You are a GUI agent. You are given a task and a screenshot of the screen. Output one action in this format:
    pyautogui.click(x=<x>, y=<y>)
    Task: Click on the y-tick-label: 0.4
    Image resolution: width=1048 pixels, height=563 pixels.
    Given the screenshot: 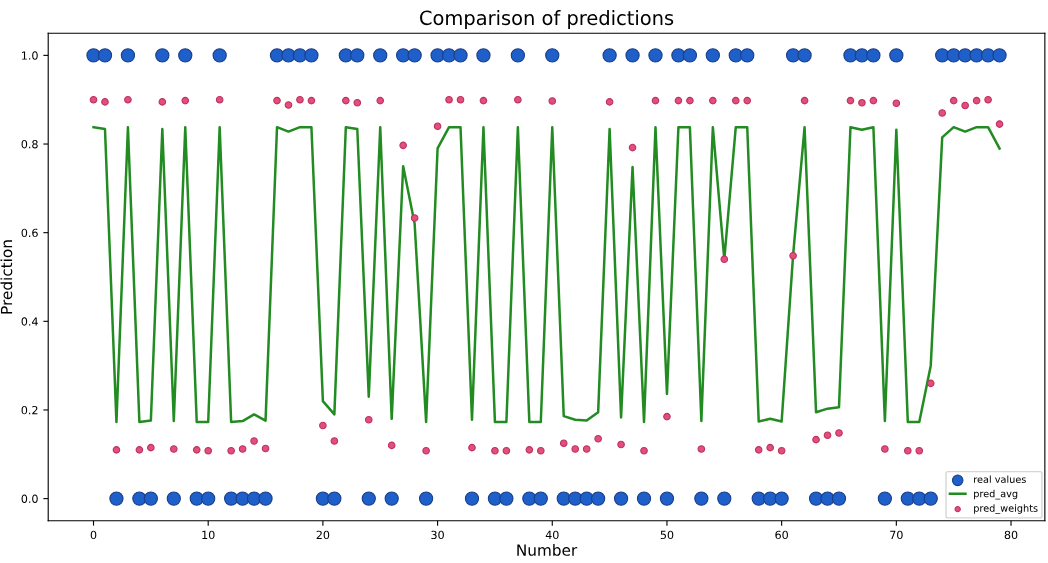 What is the action you would take?
    pyautogui.click(x=29, y=321)
    